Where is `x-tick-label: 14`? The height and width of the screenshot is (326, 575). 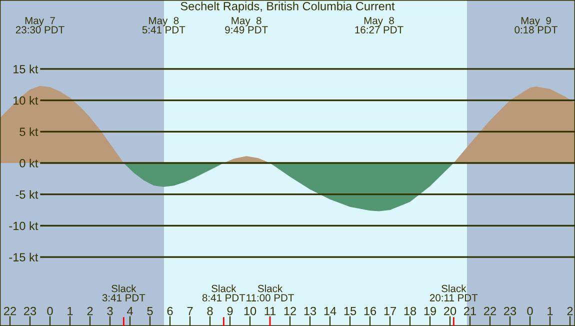
x-tick-label: 14 is located at coordinates (330, 311).